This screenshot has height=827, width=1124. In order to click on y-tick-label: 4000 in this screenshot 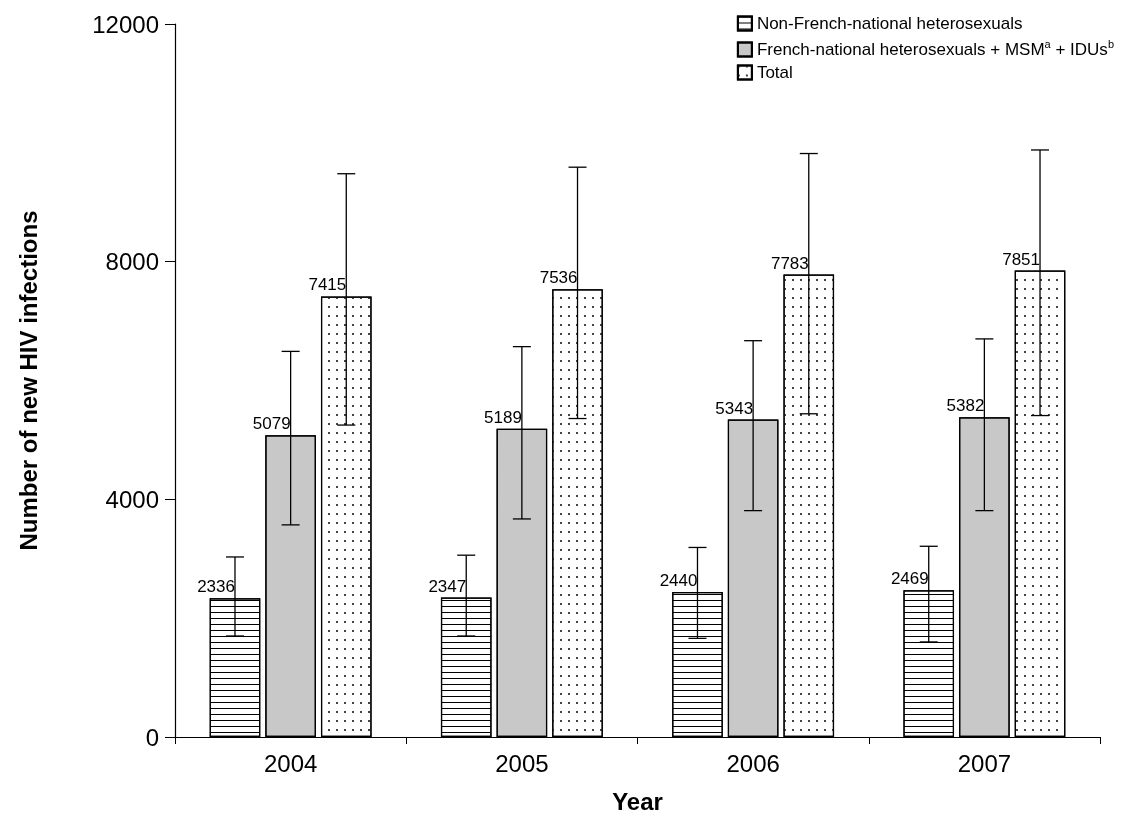, I will do `click(132, 499)`.